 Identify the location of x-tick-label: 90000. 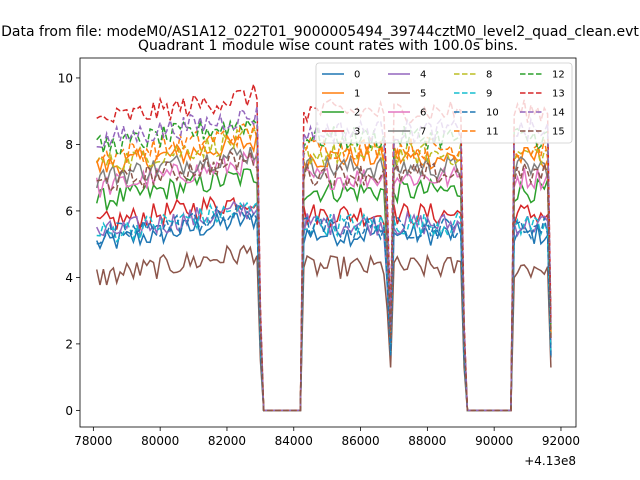
(494, 441).